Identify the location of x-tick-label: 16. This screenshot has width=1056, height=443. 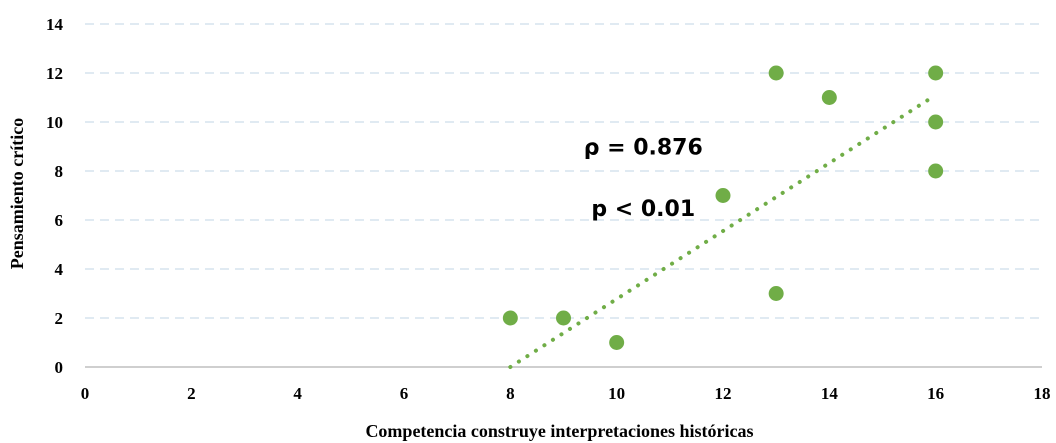
(935, 393).